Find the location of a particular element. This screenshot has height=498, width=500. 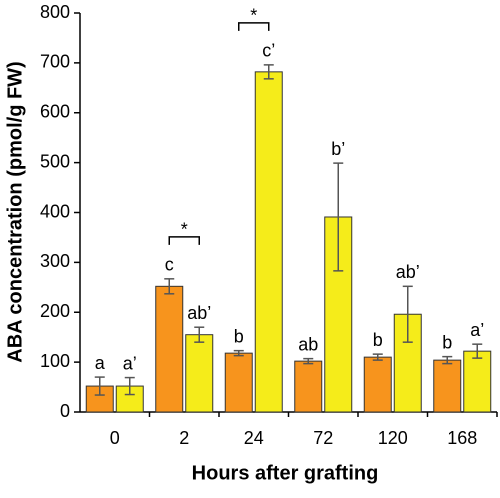

y-tick-label: 0 is located at coordinates (65, 411).